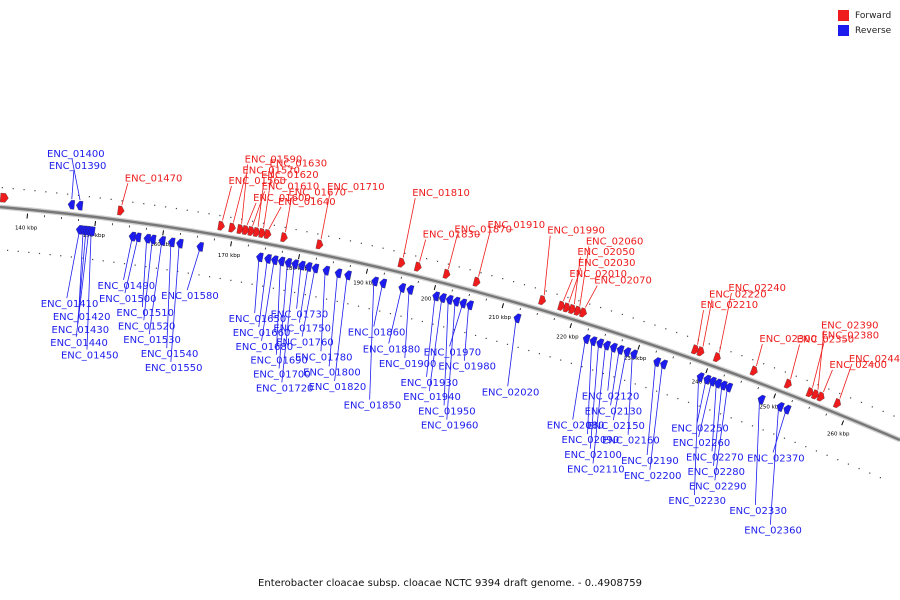 The image size is (900, 600). I want to click on forward-gene-label: ENC_01710, so click(356, 187).